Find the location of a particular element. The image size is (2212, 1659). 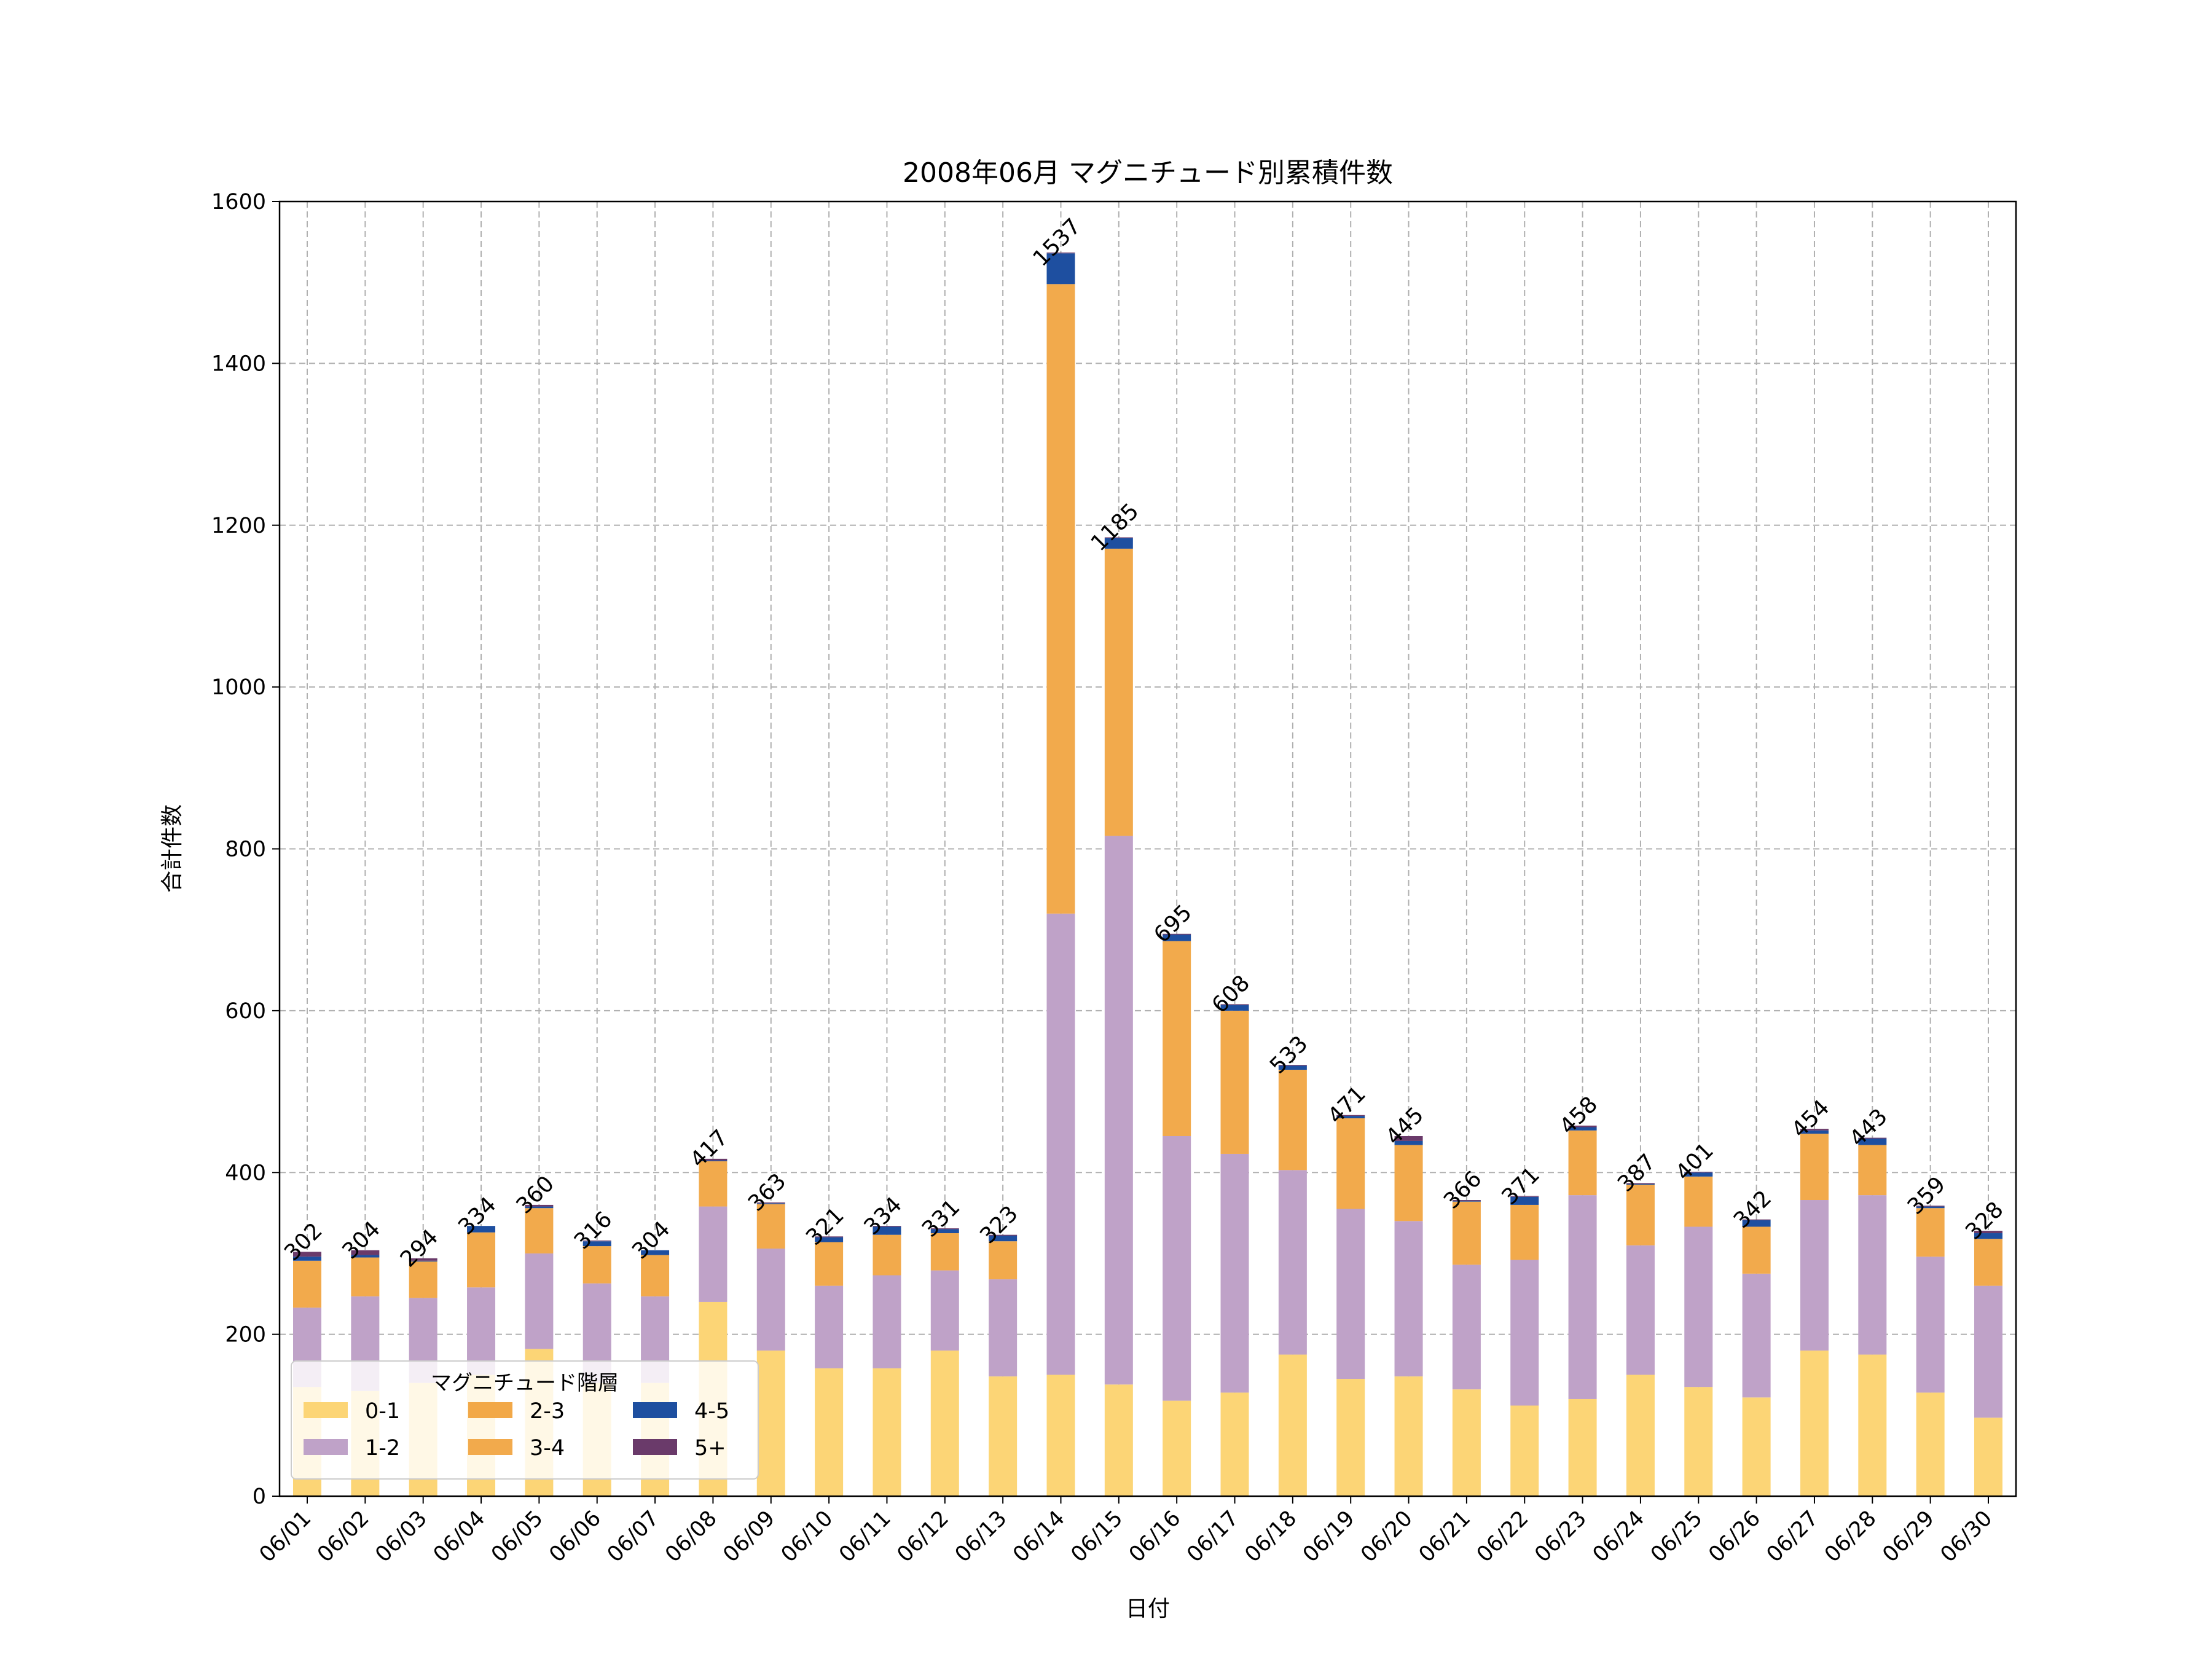

legend-label: 1-2 is located at coordinates (382, 1448).